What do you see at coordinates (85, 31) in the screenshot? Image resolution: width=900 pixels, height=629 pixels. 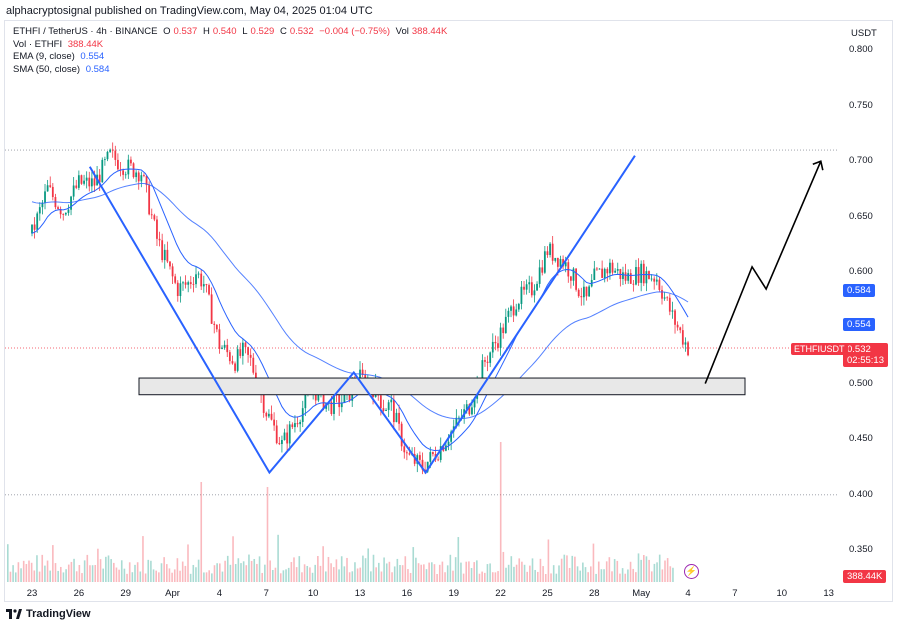 I see `legend-symbol: ETHFI / TetherUS · 4h · BINANCE` at bounding box center [85, 31].